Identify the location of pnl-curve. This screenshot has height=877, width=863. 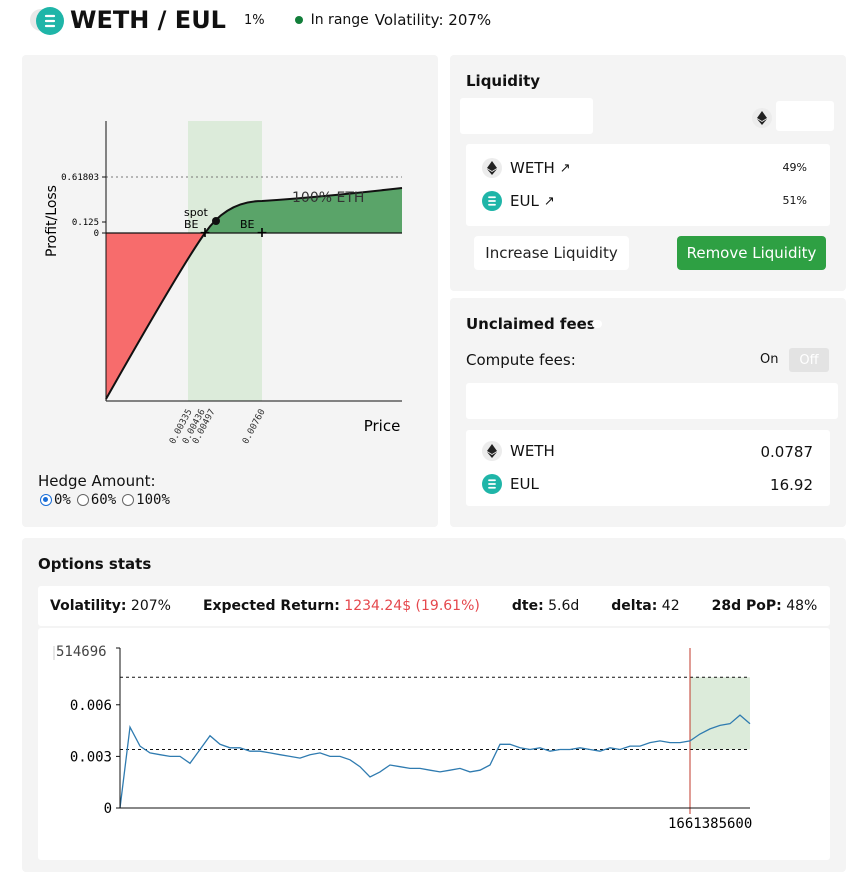
(254, 293).